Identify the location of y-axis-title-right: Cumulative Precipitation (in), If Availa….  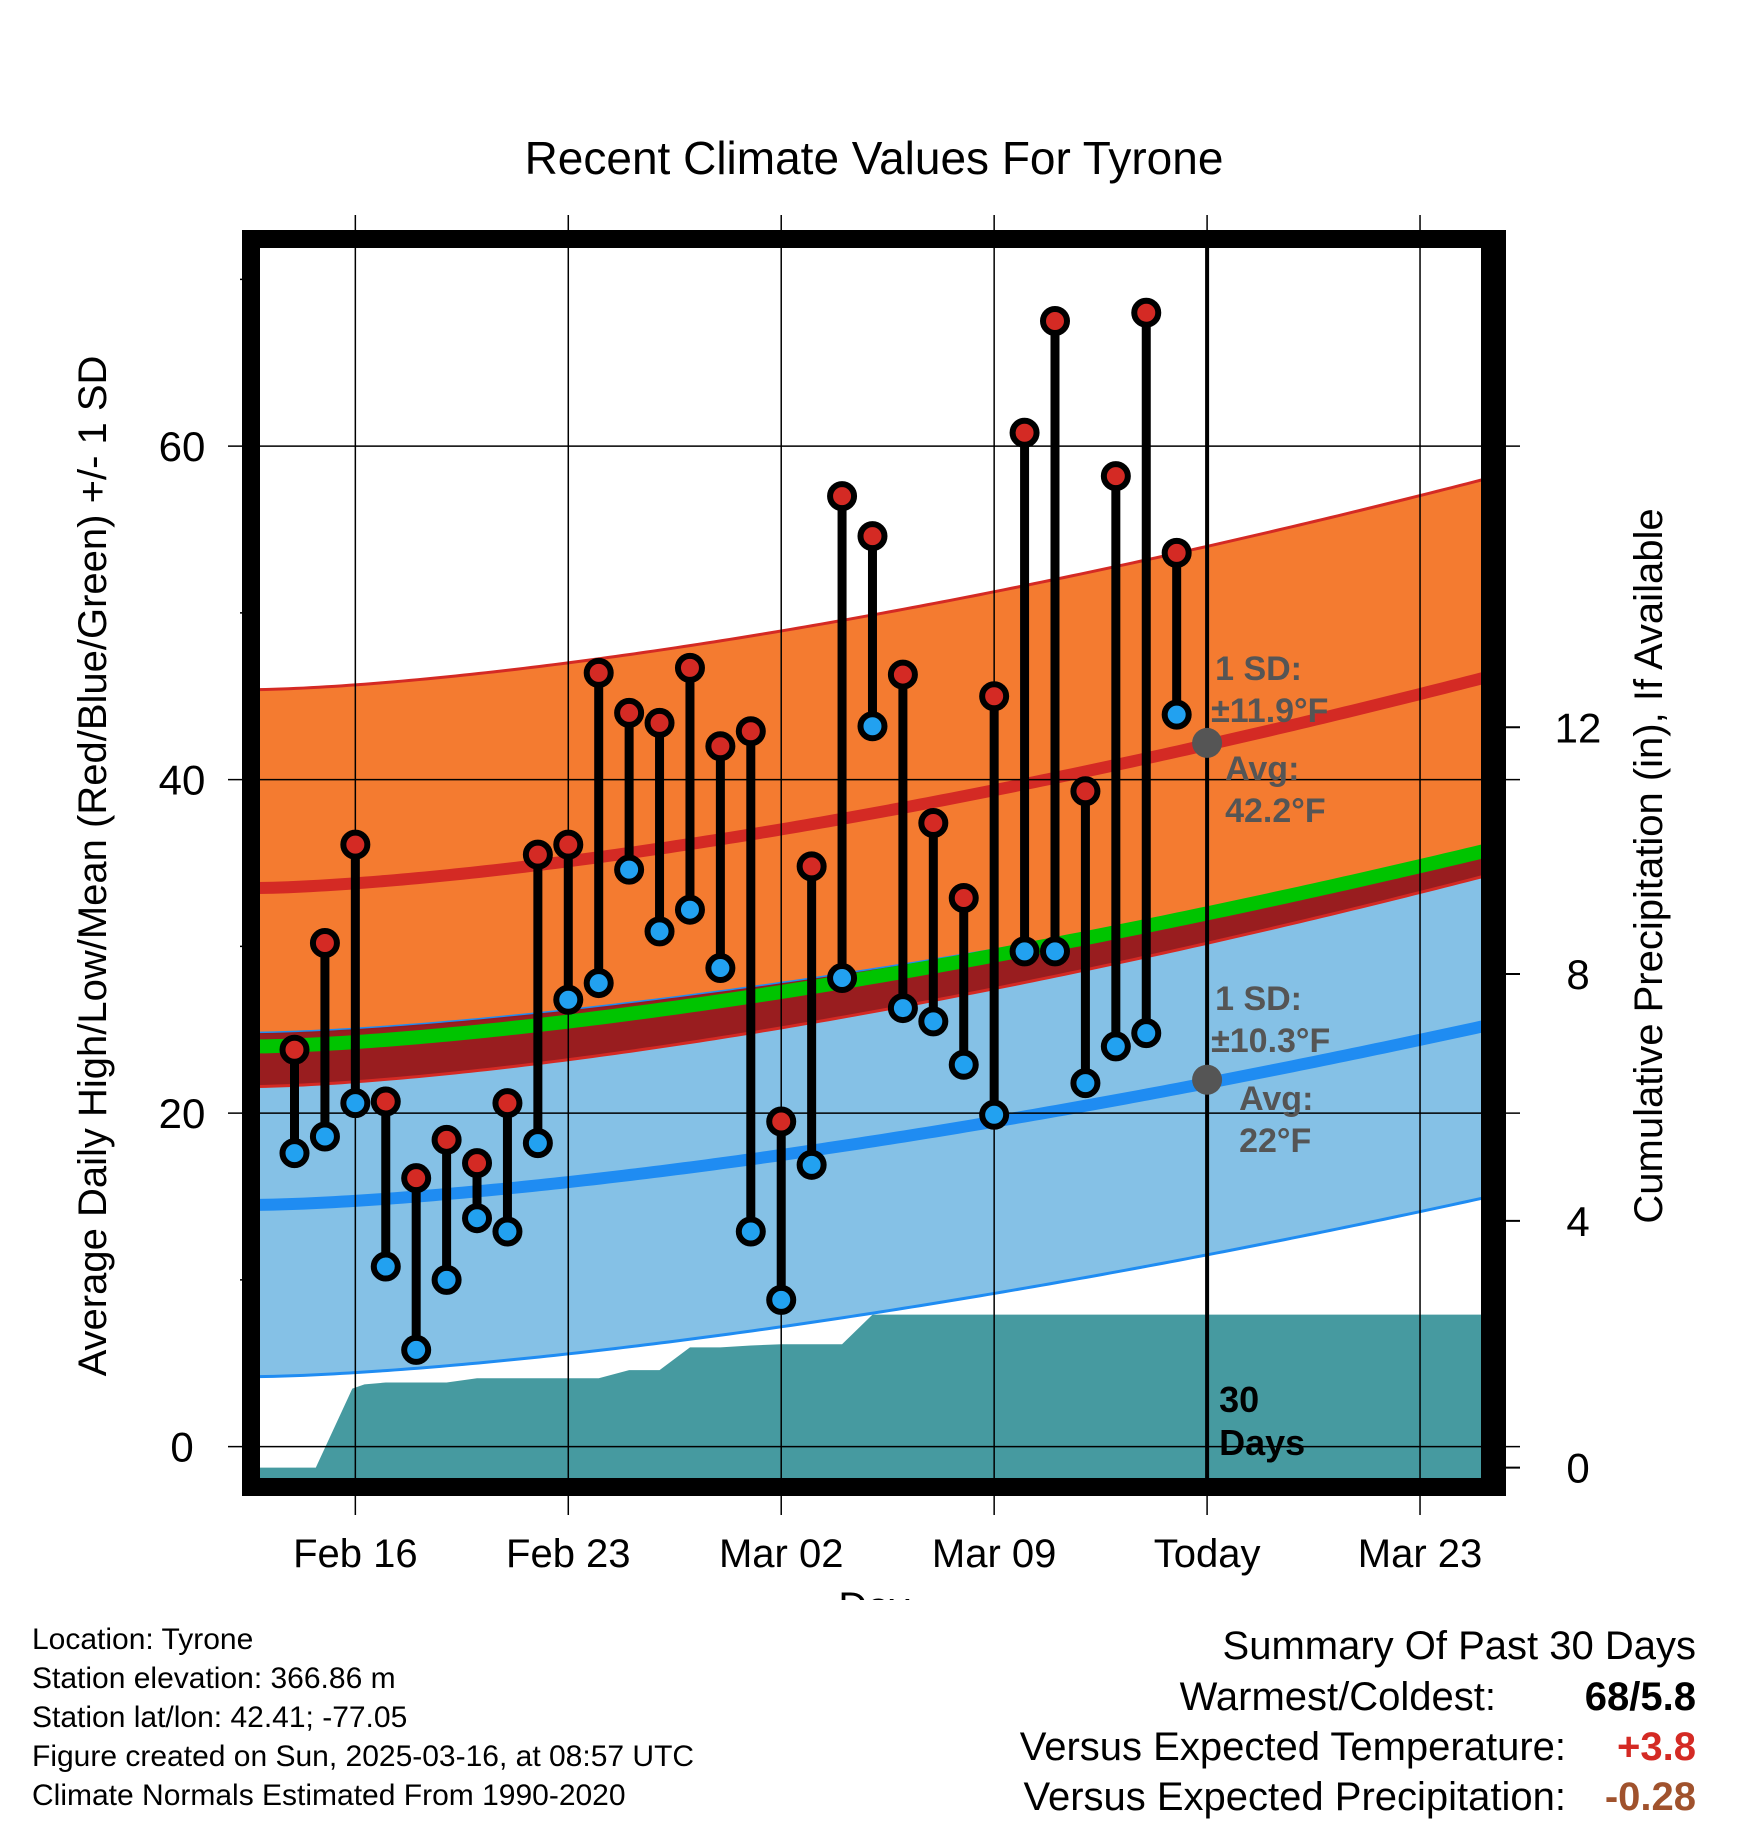
(1649, 865).